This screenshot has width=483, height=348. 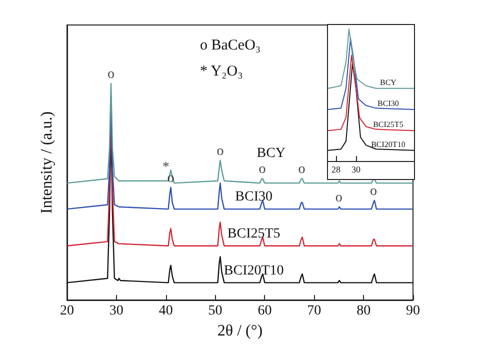 What do you see at coordinates (166, 168) in the screenshot?
I see `annotation: *` at bounding box center [166, 168].